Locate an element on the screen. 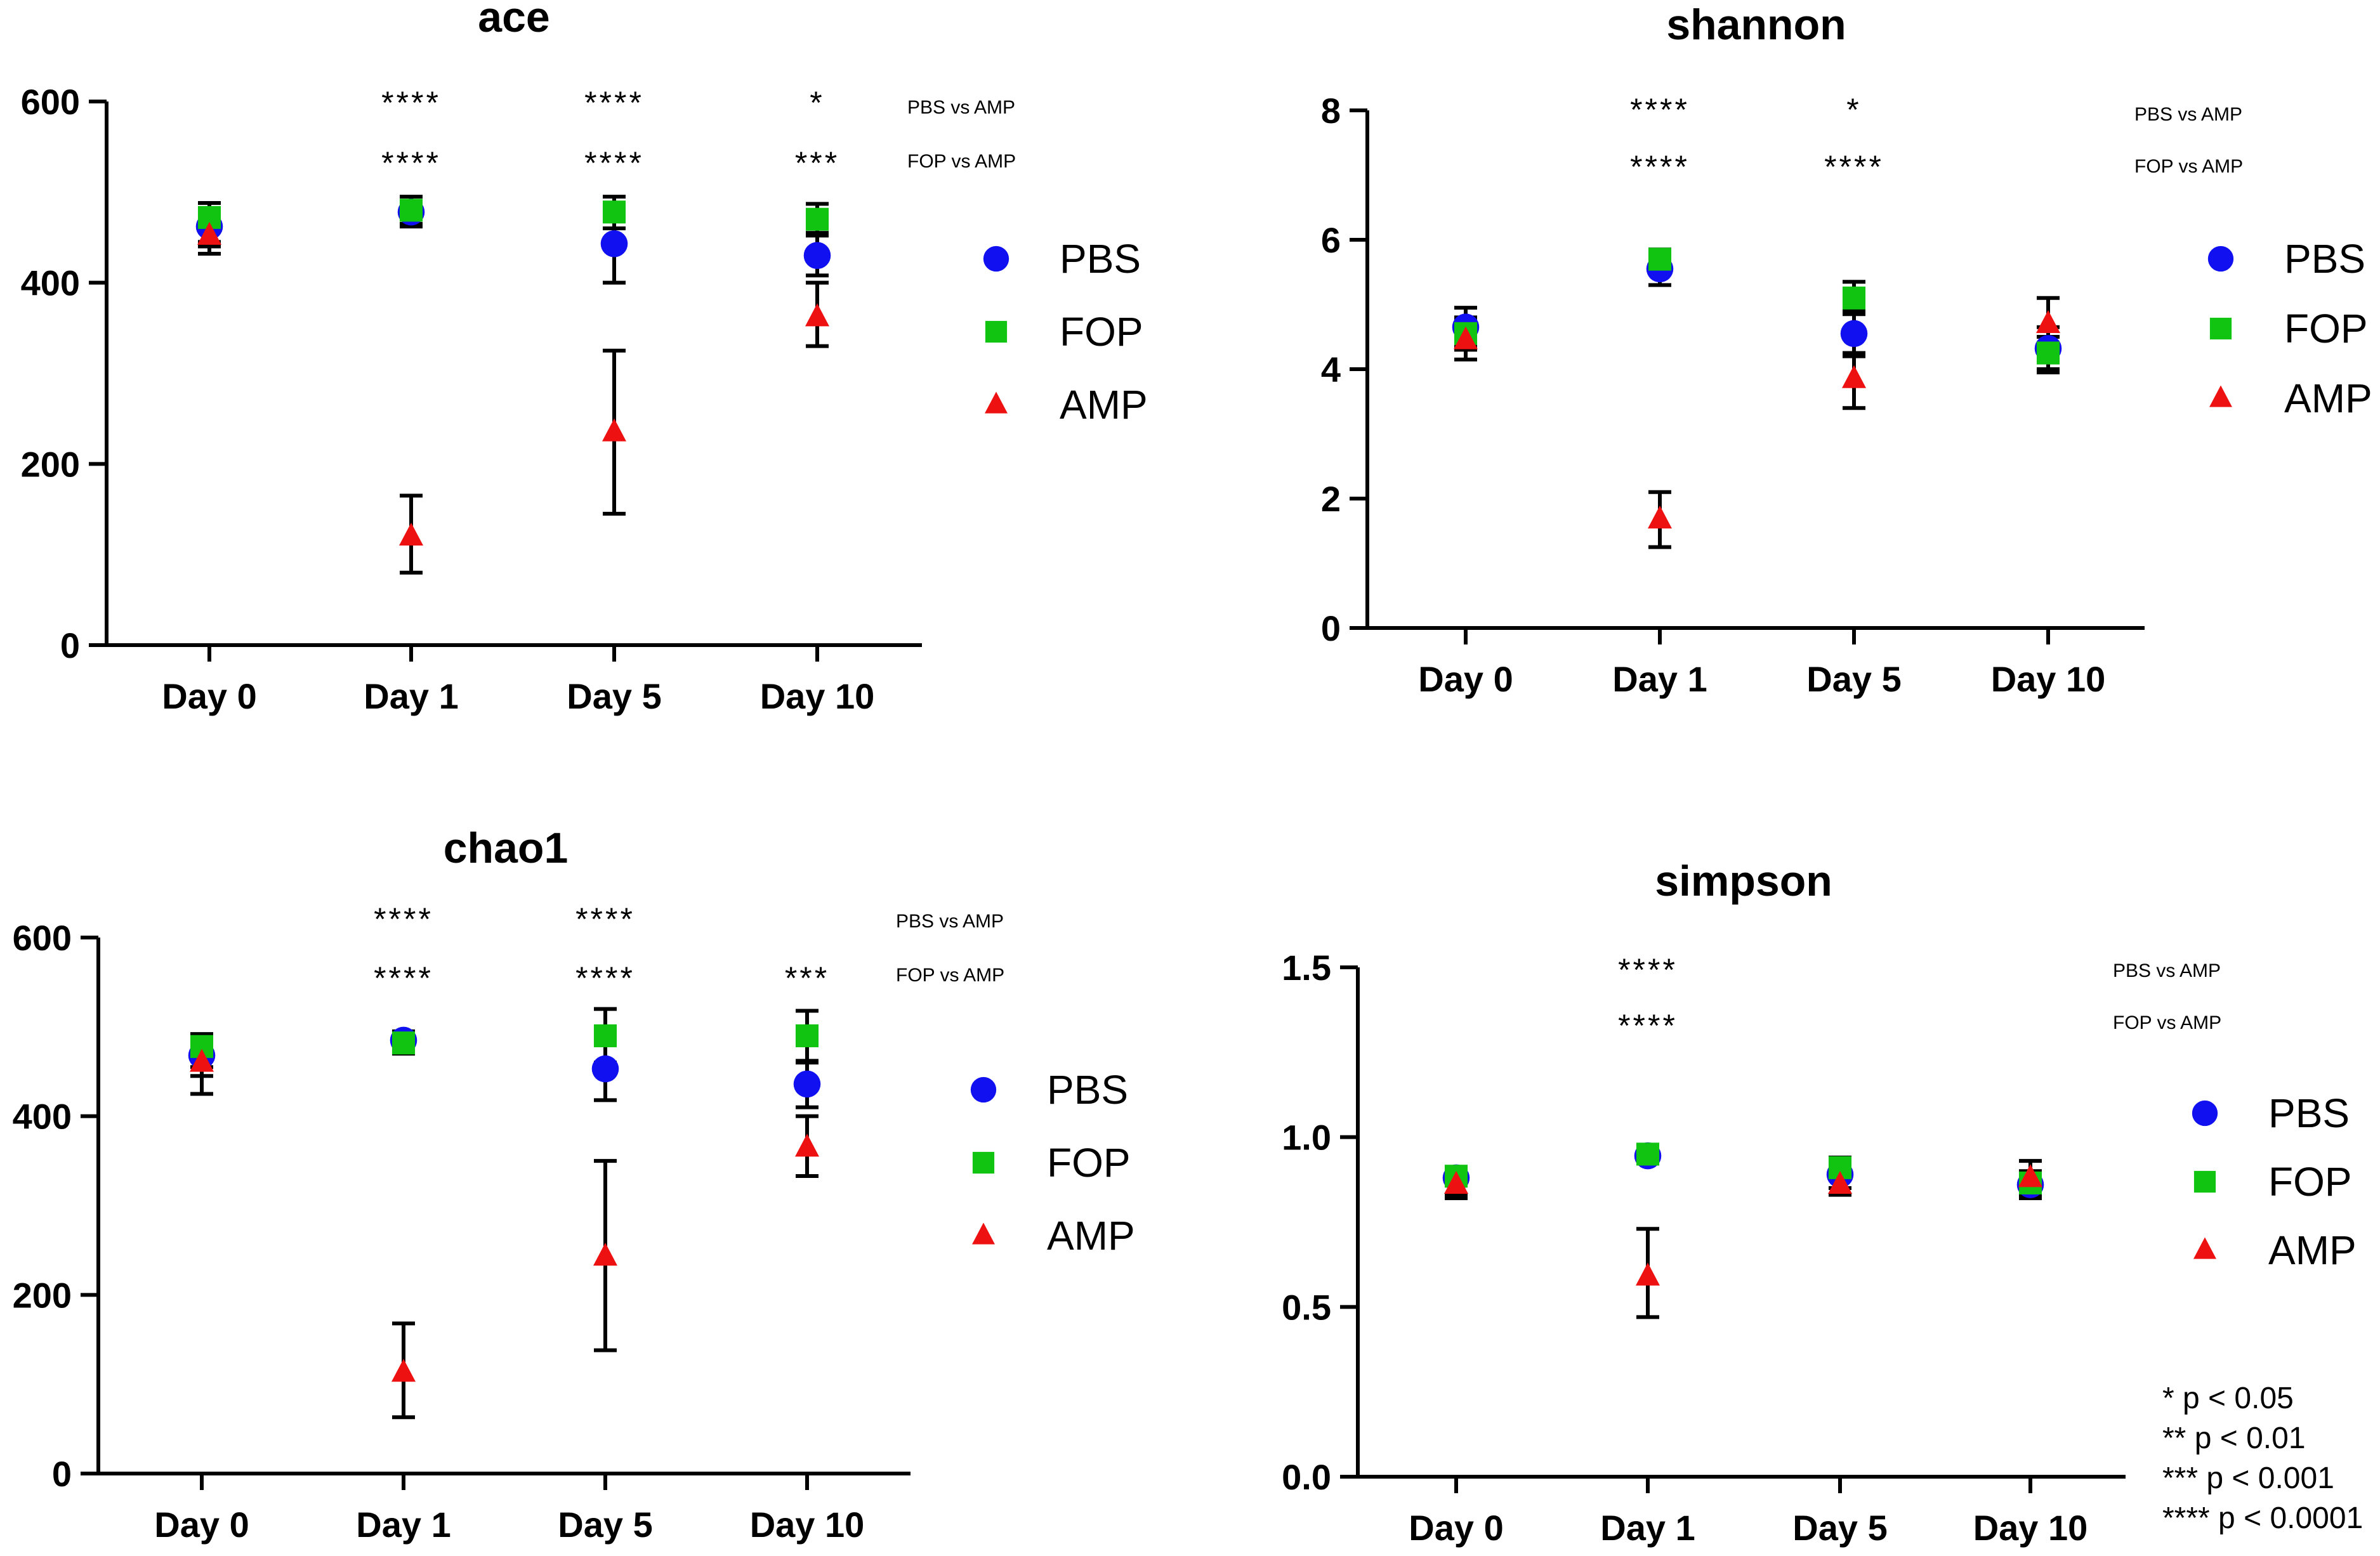 The height and width of the screenshot is (1556, 2380). footnote-line: ** p < 0.01 is located at coordinates (2234, 1438).